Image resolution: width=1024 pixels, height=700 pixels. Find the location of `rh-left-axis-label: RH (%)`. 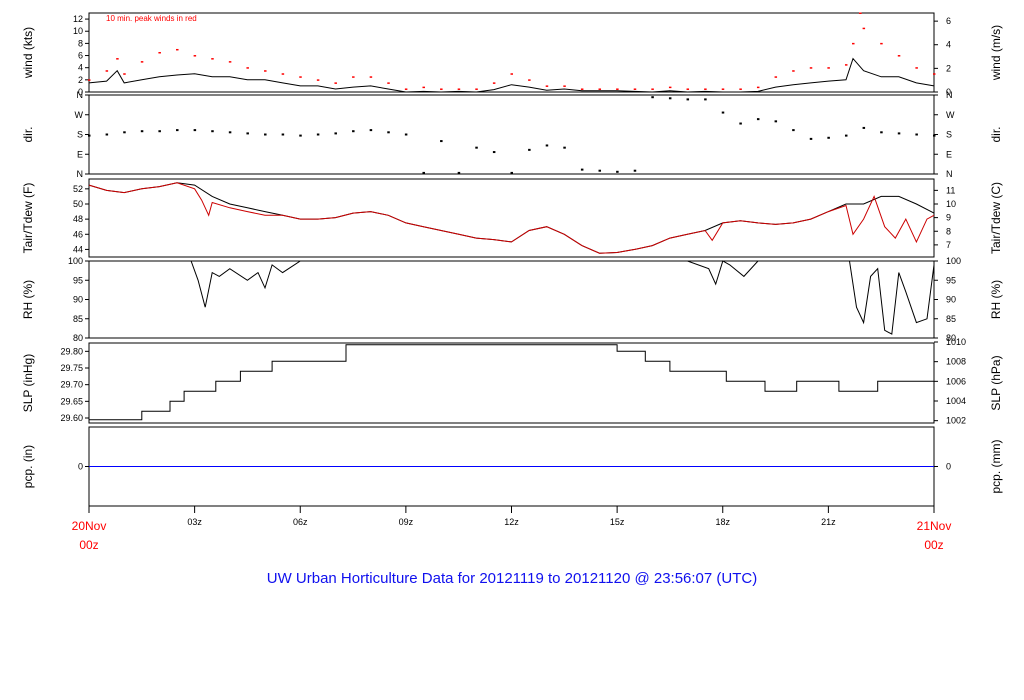

rh-left-axis-label: RH (%) is located at coordinates (28, 299).